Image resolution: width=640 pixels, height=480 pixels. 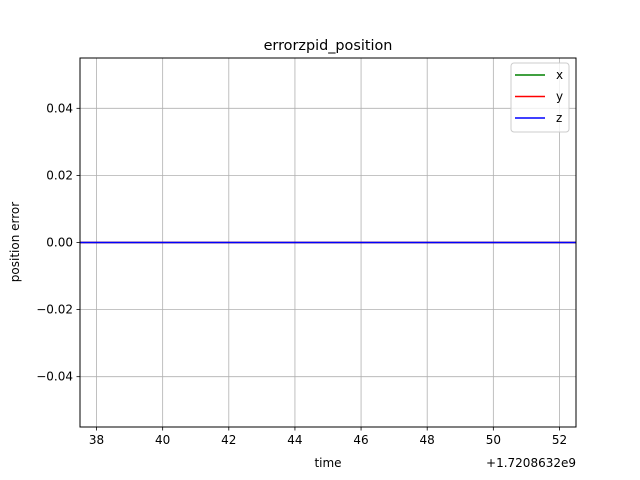 What do you see at coordinates (54, 377) in the screenshot?
I see `y-tick-label: −0.04` at bounding box center [54, 377].